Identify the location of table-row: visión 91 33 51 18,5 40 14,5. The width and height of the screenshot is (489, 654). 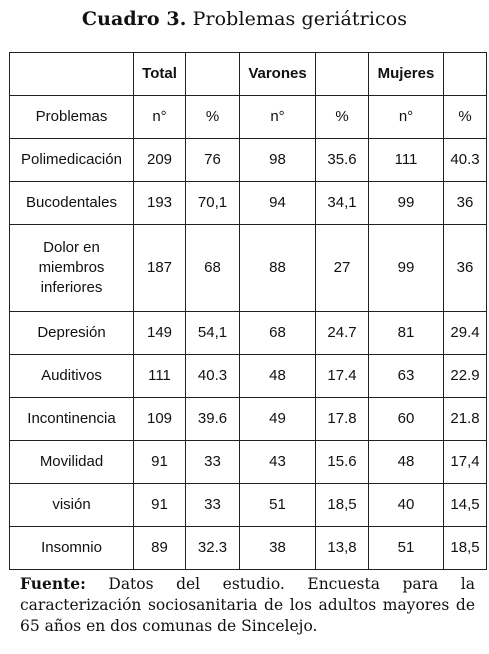
(248, 505).